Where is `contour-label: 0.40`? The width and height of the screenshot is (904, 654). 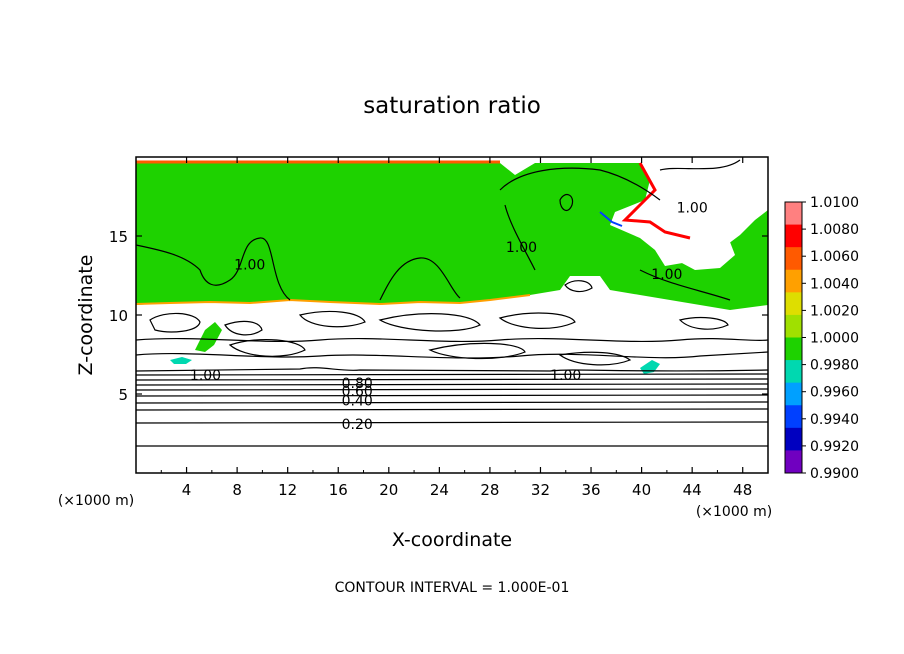
contour-label: 0.40 is located at coordinates (357, 401).